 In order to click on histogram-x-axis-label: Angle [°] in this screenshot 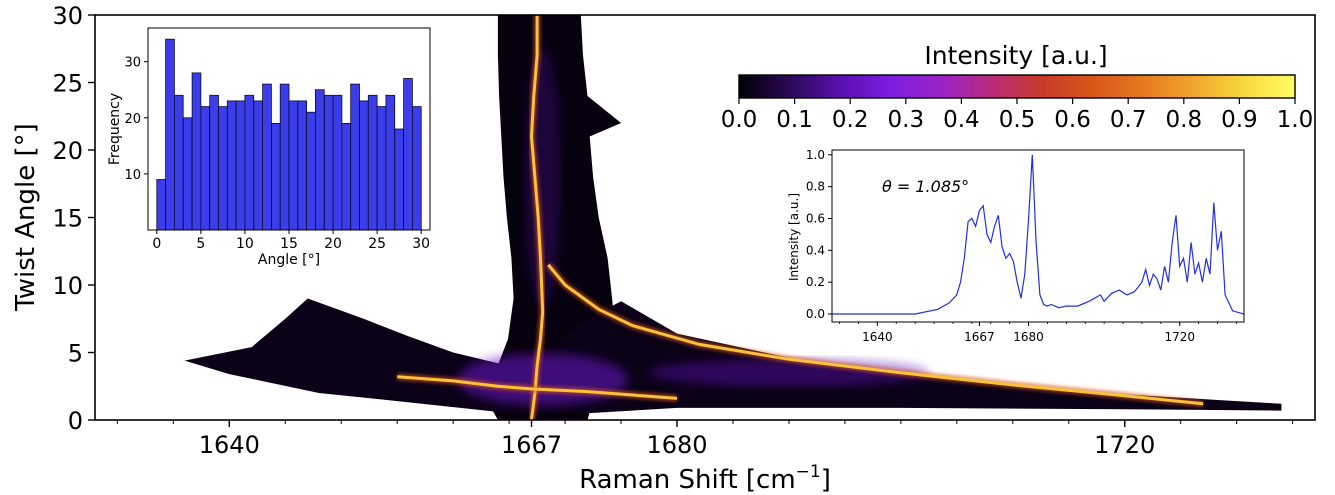, I will do `click(289, 260)`.